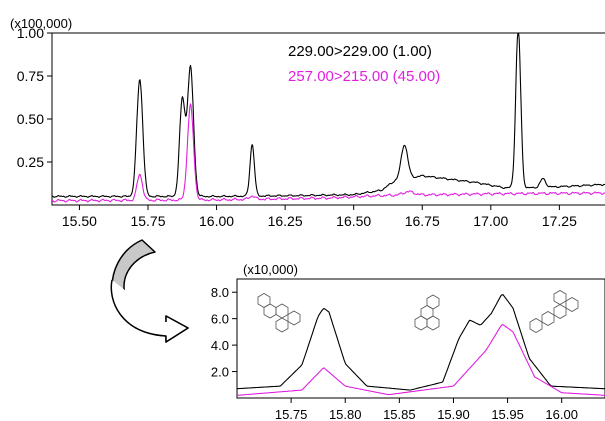  What do you see at coordinates (559, 221) in the screenshot?
I see `x-tick-label: 17.25` at bounding box center [559, 221].